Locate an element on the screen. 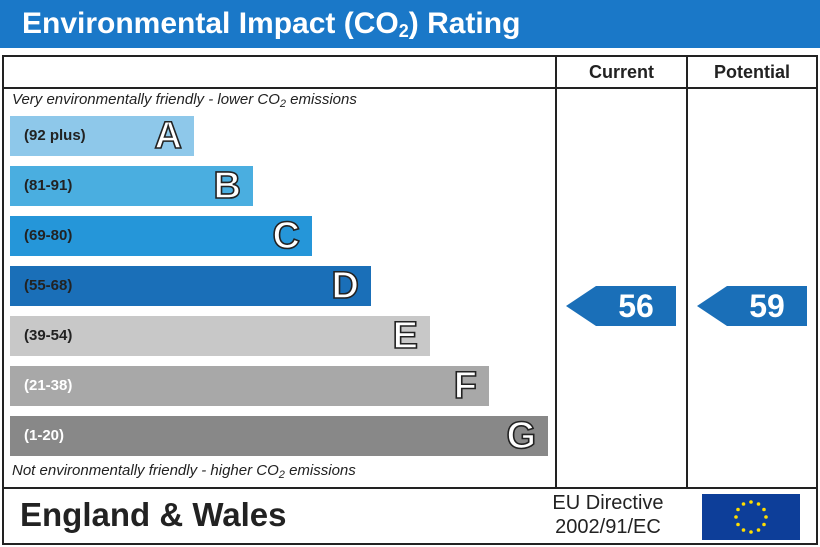 This screenshot has height=547, width=820. band-letter: C is located at coordinates (286, 236).